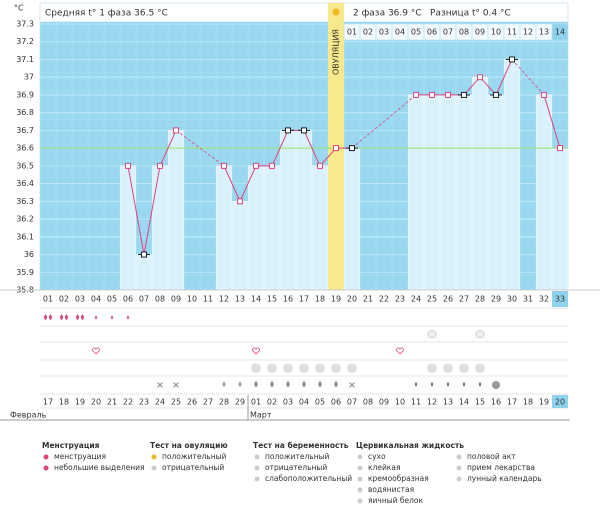  I want to click on cycle-day: 04, so click(96, 299).